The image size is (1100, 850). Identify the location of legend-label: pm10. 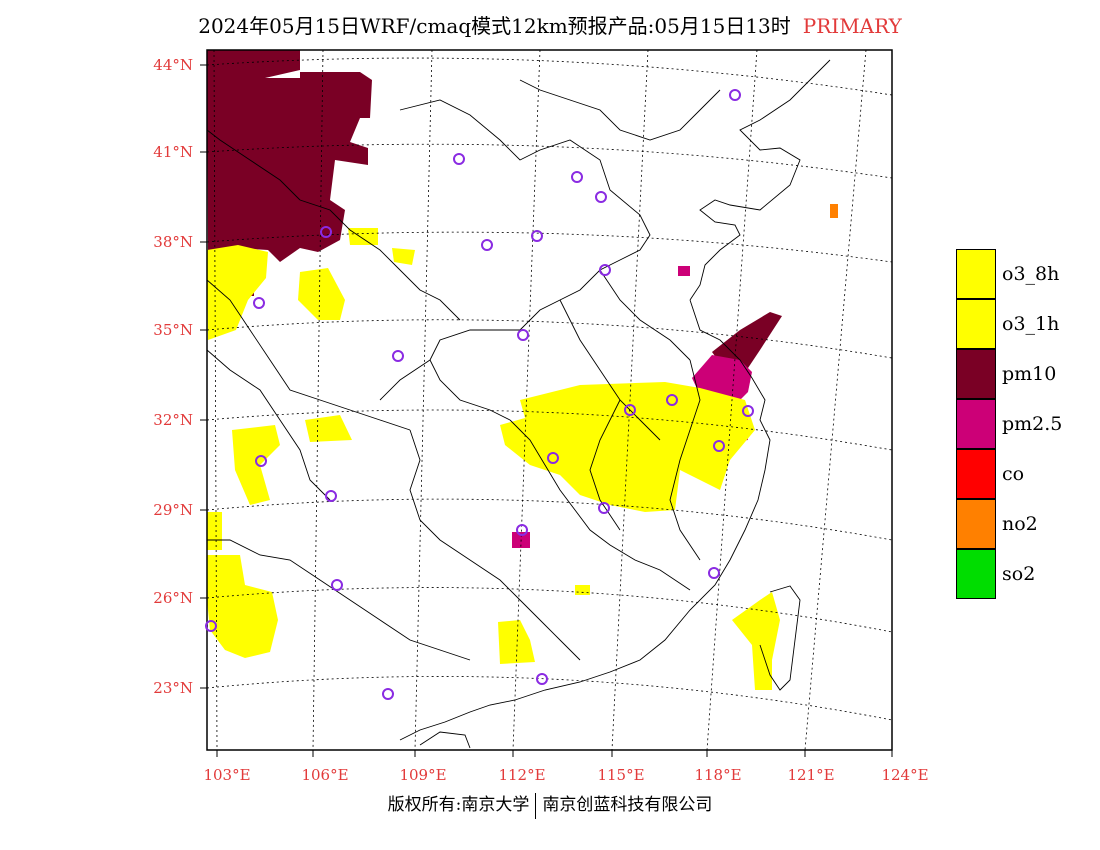
(1029, 374).